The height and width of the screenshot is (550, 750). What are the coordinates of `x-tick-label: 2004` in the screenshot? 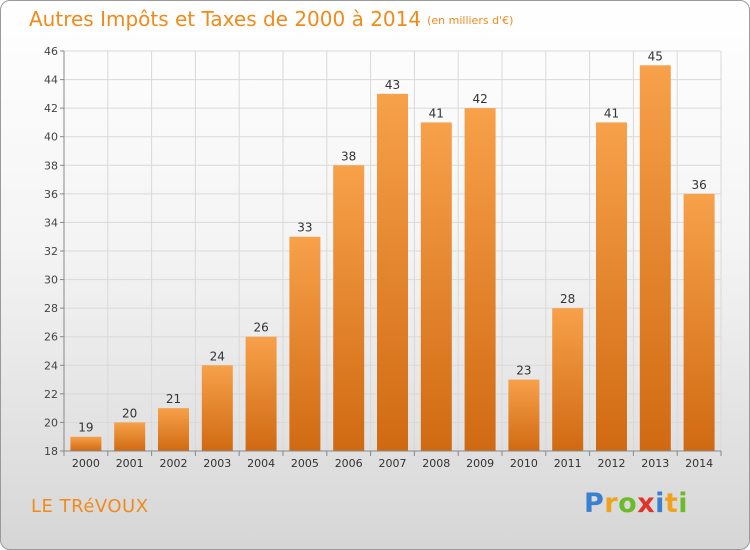 It's located at (261, 463).